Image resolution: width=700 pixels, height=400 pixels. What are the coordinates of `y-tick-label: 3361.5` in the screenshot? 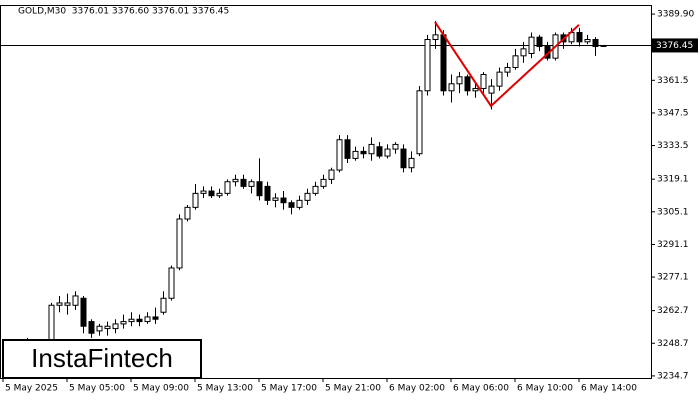 It's located at (673, 81).